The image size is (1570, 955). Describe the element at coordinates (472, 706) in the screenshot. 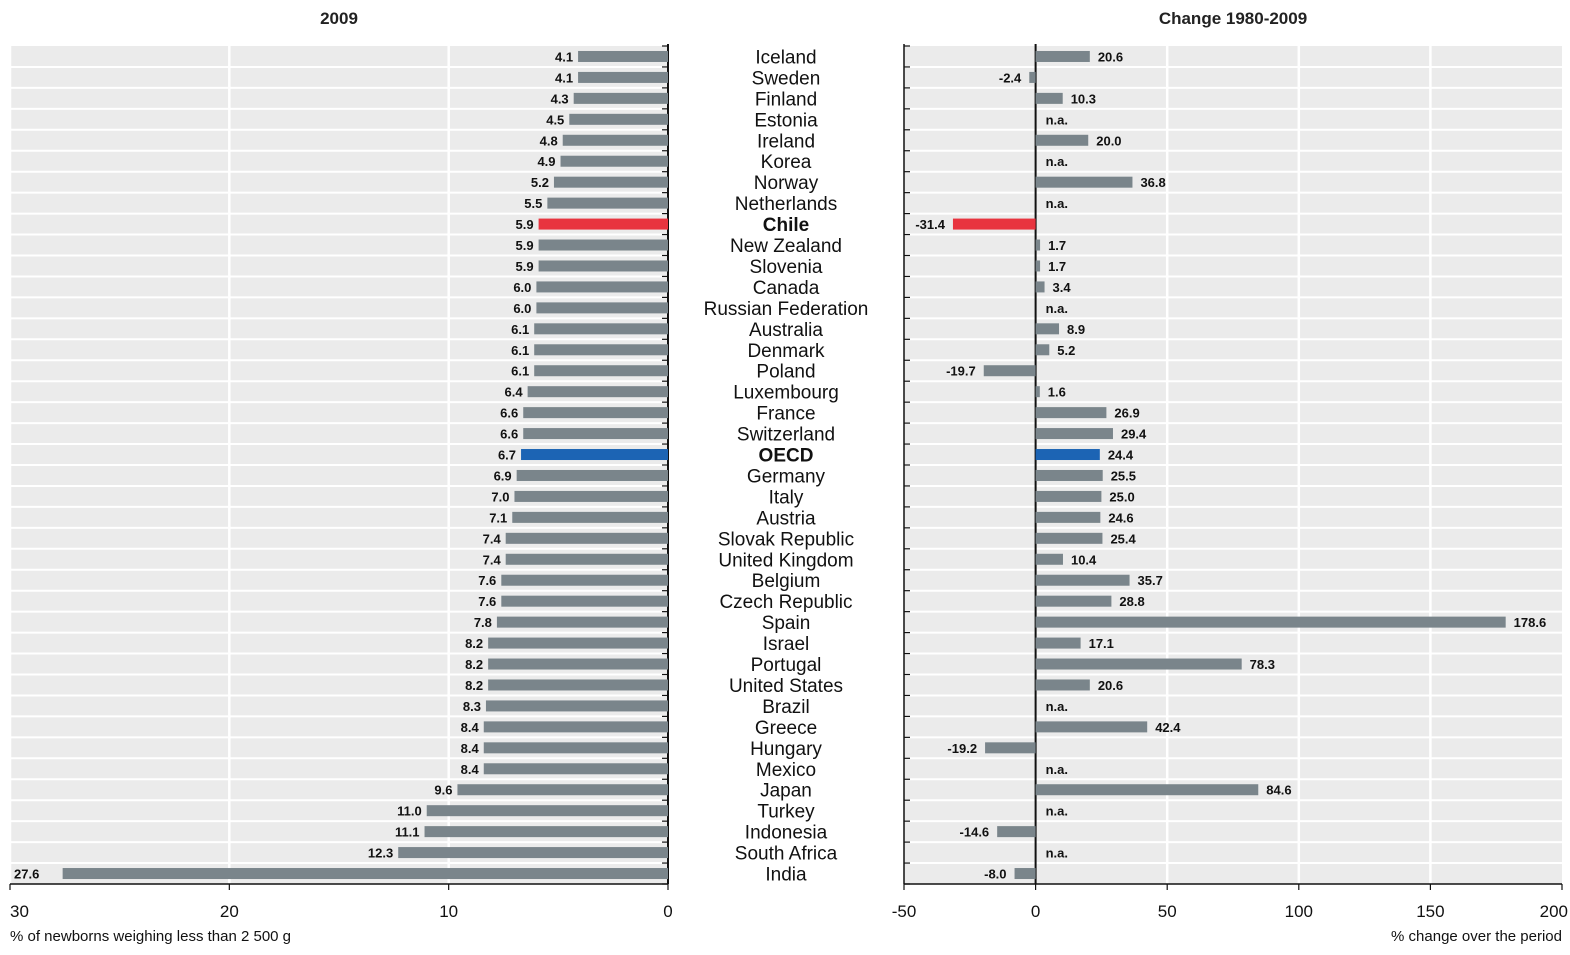

I see `value-label-2009-brazil: 8.3` at that location.